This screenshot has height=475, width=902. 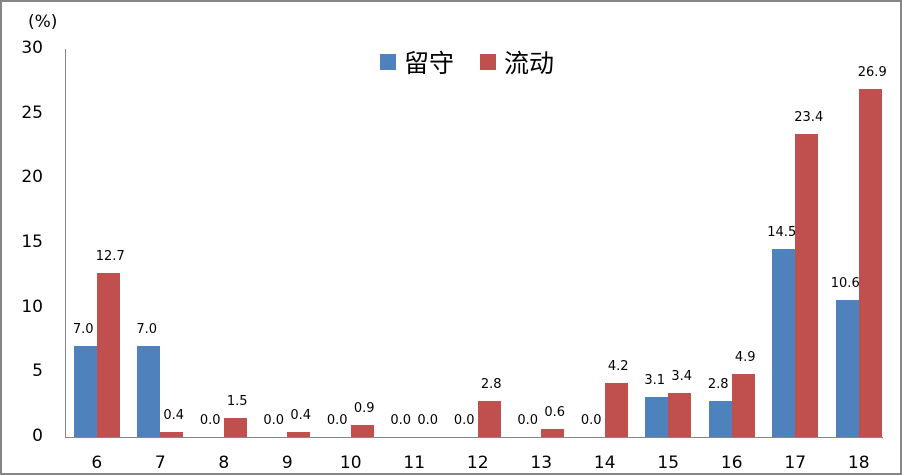 I want to click on y-tick-label: 20, so click(x=32, y=177).